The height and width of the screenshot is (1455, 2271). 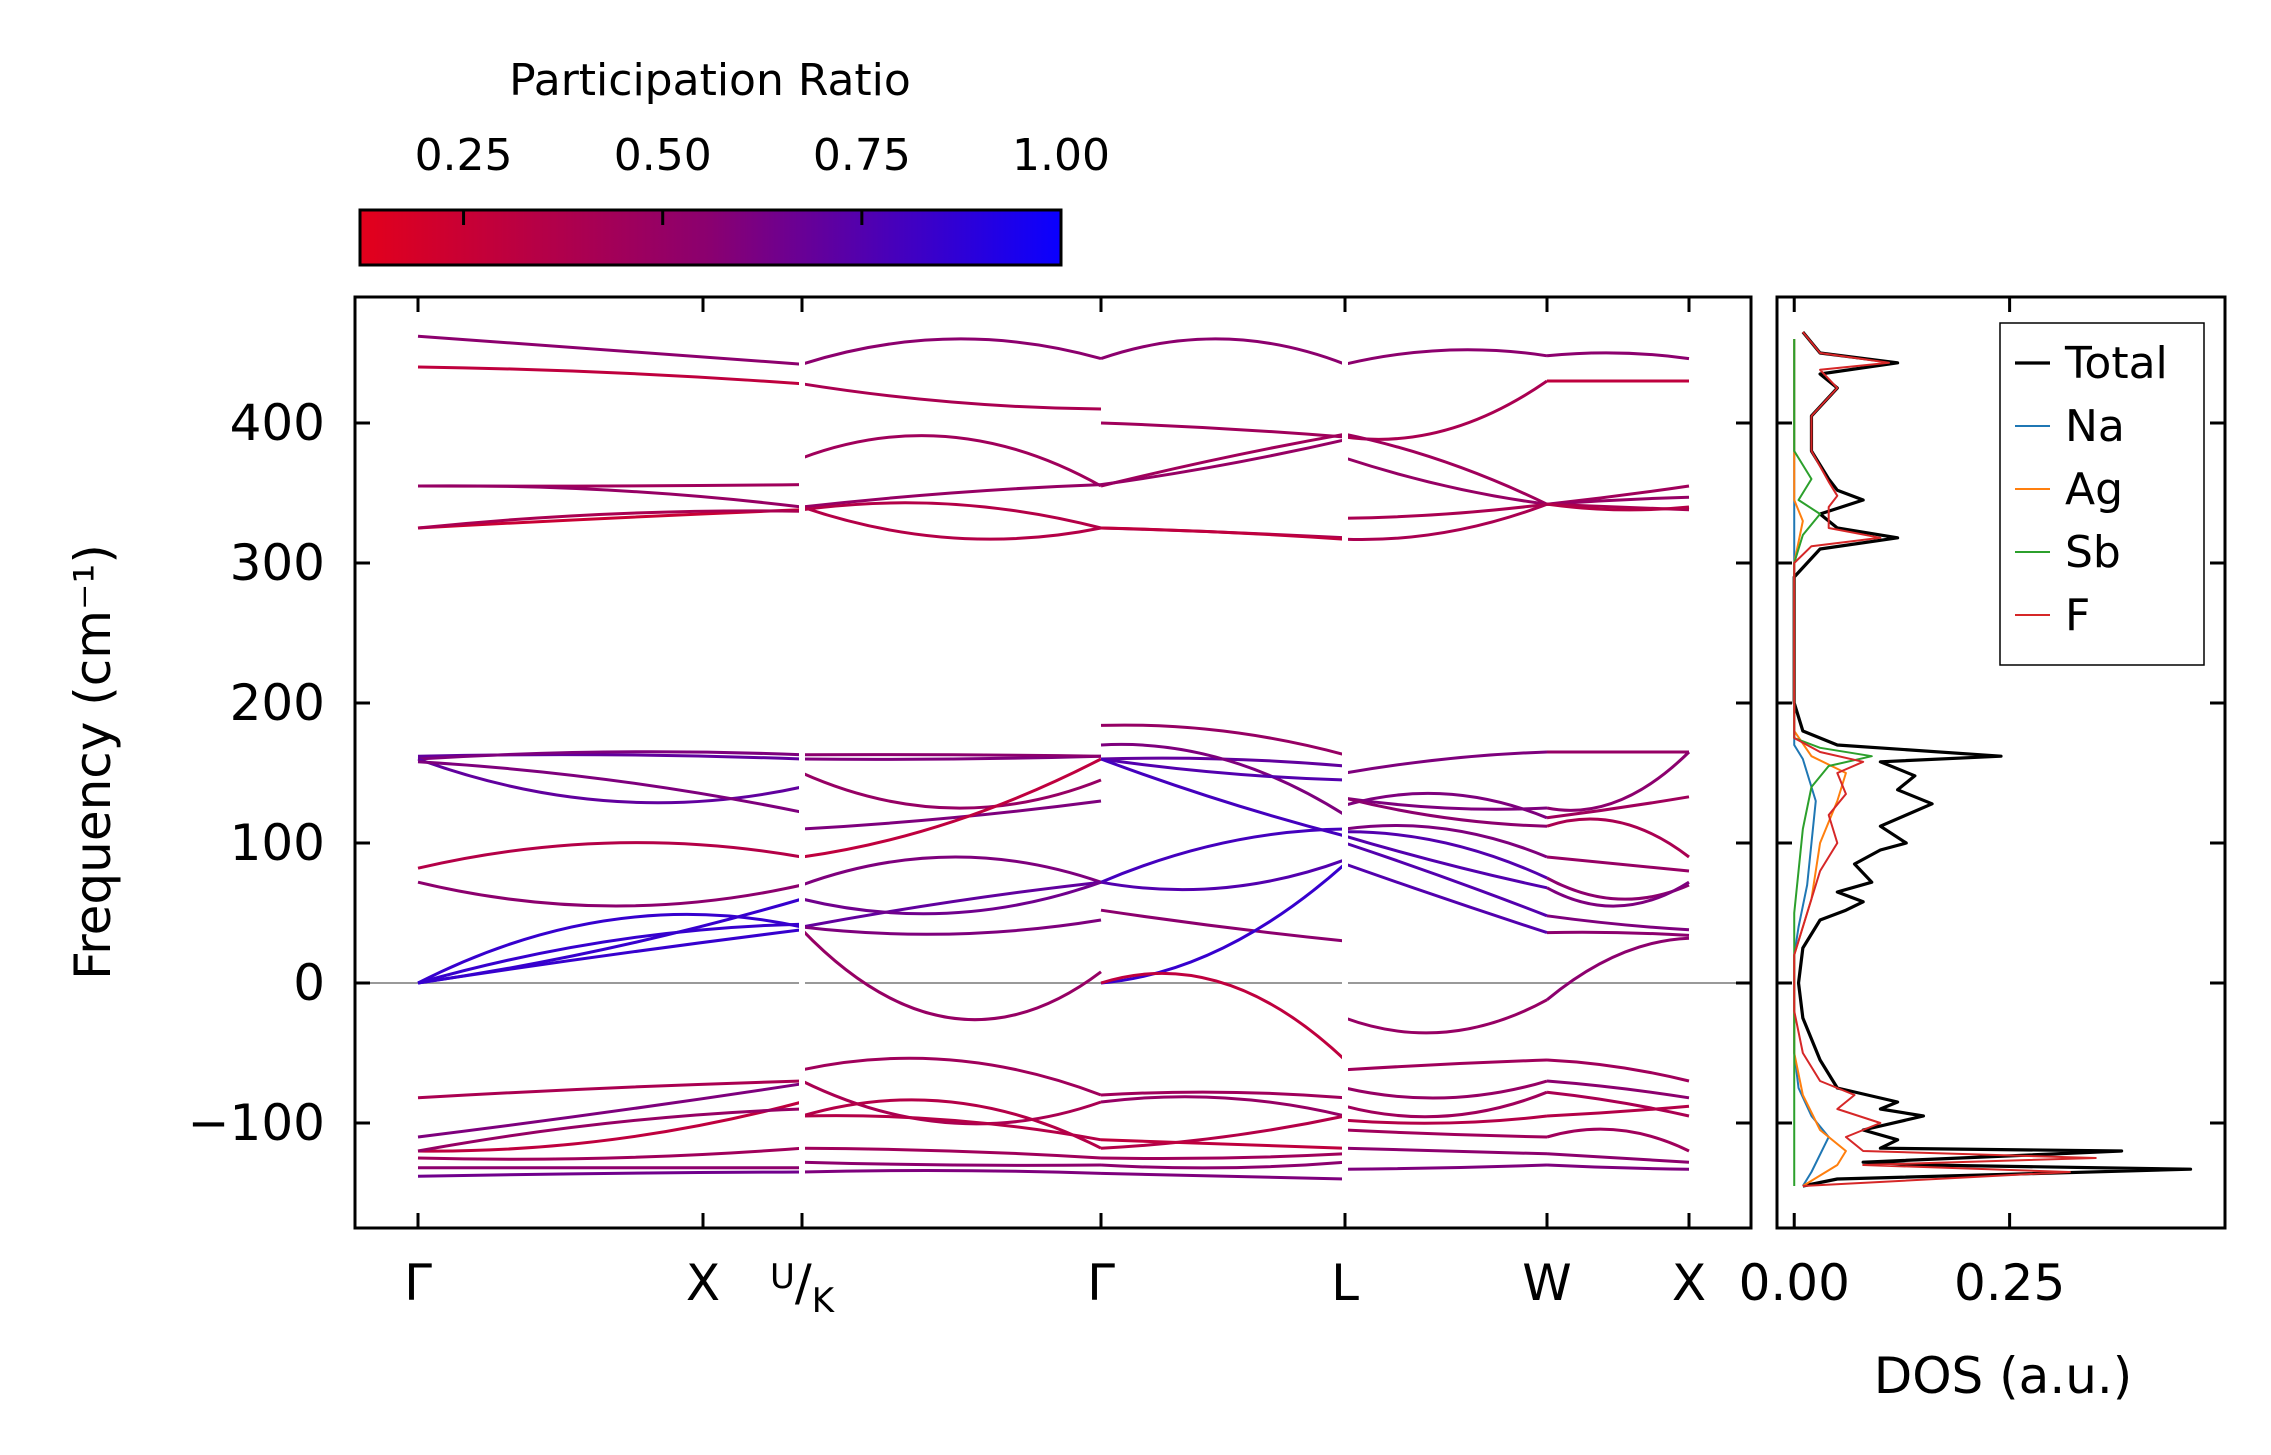 What do you see at coordinates (703, 1283) in the screenshot?
I see `x-tick-label-1: X` at bounding box center [703, 1283].